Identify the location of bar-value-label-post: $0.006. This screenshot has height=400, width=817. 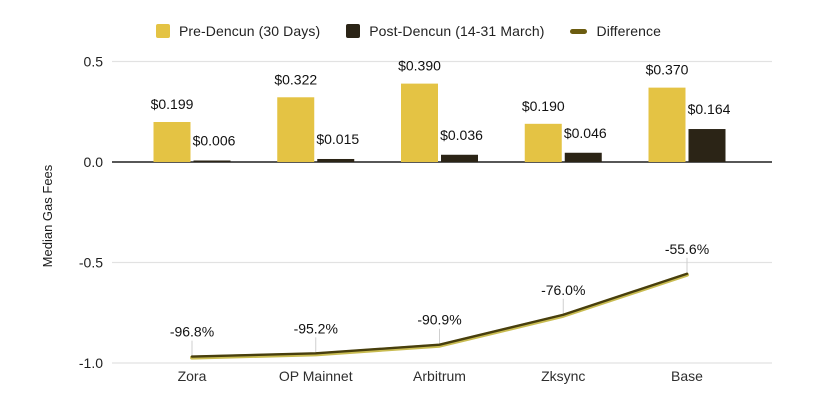
(214, 141).